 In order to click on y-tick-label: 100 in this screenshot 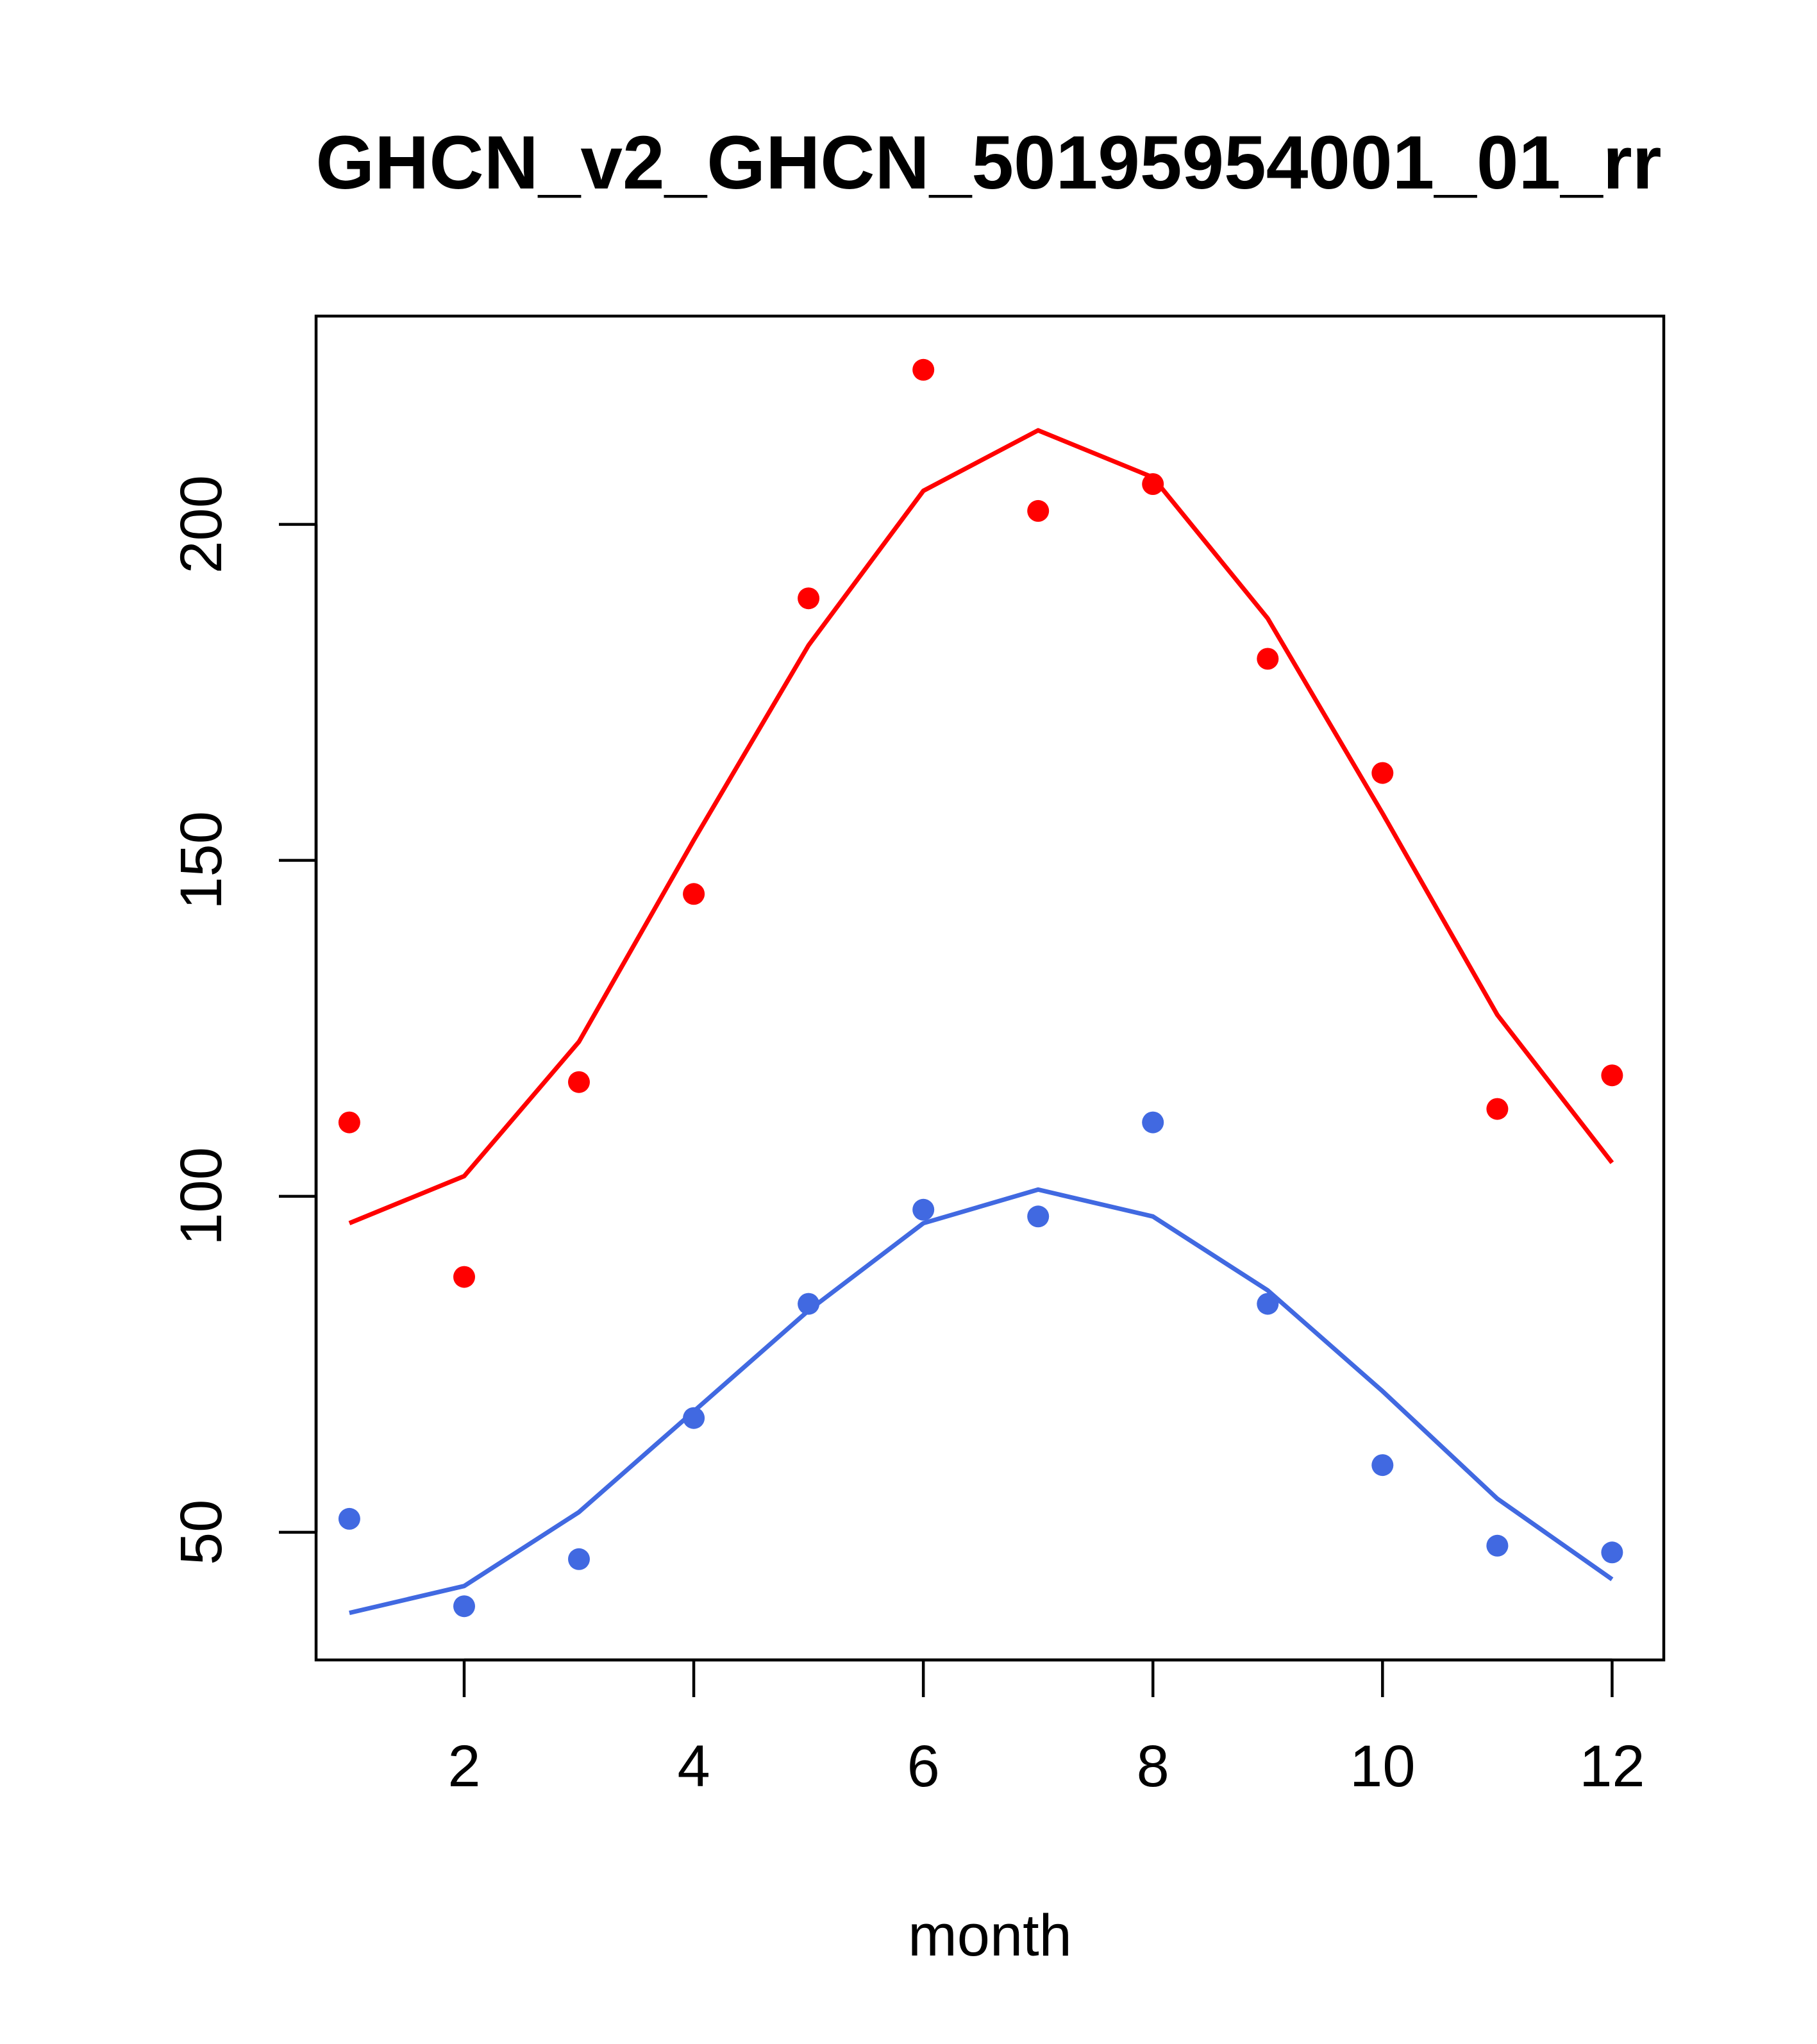, I will do `click(201, 1196)`.